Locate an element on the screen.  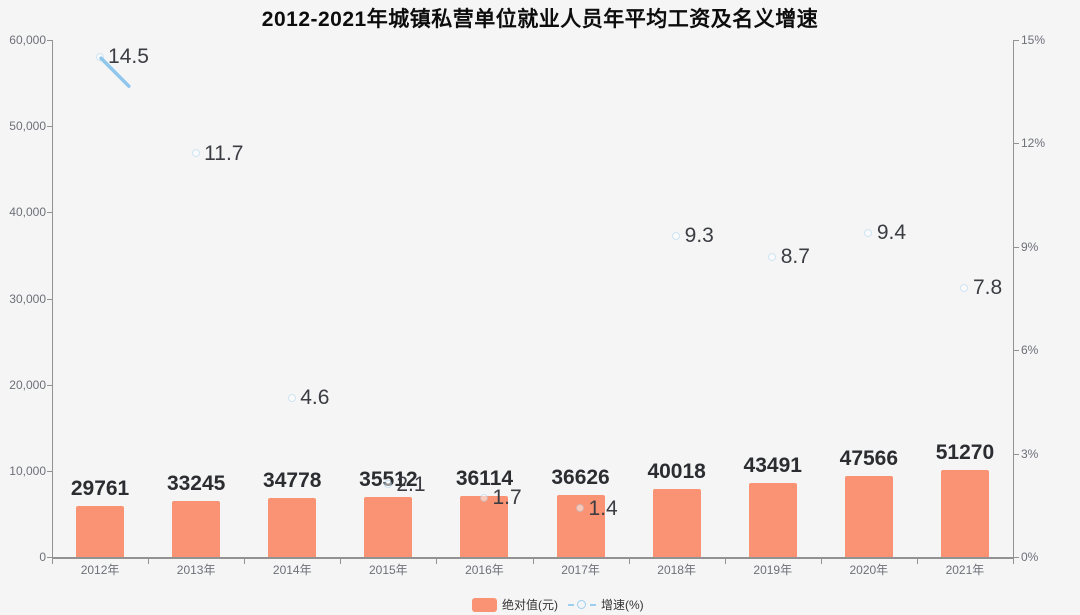
bar-value-label: 40018 is located at coordinates (676, 472).